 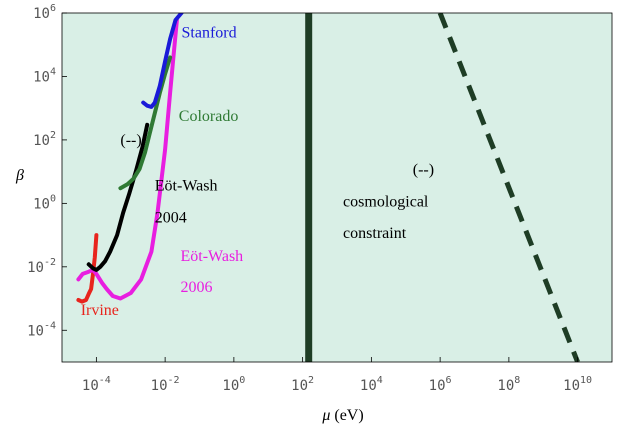 What do you see at coordinates (41, 266) in the screenshot?
I see `y-tick-label: 10⁻²` at bounding box center [41, 266].